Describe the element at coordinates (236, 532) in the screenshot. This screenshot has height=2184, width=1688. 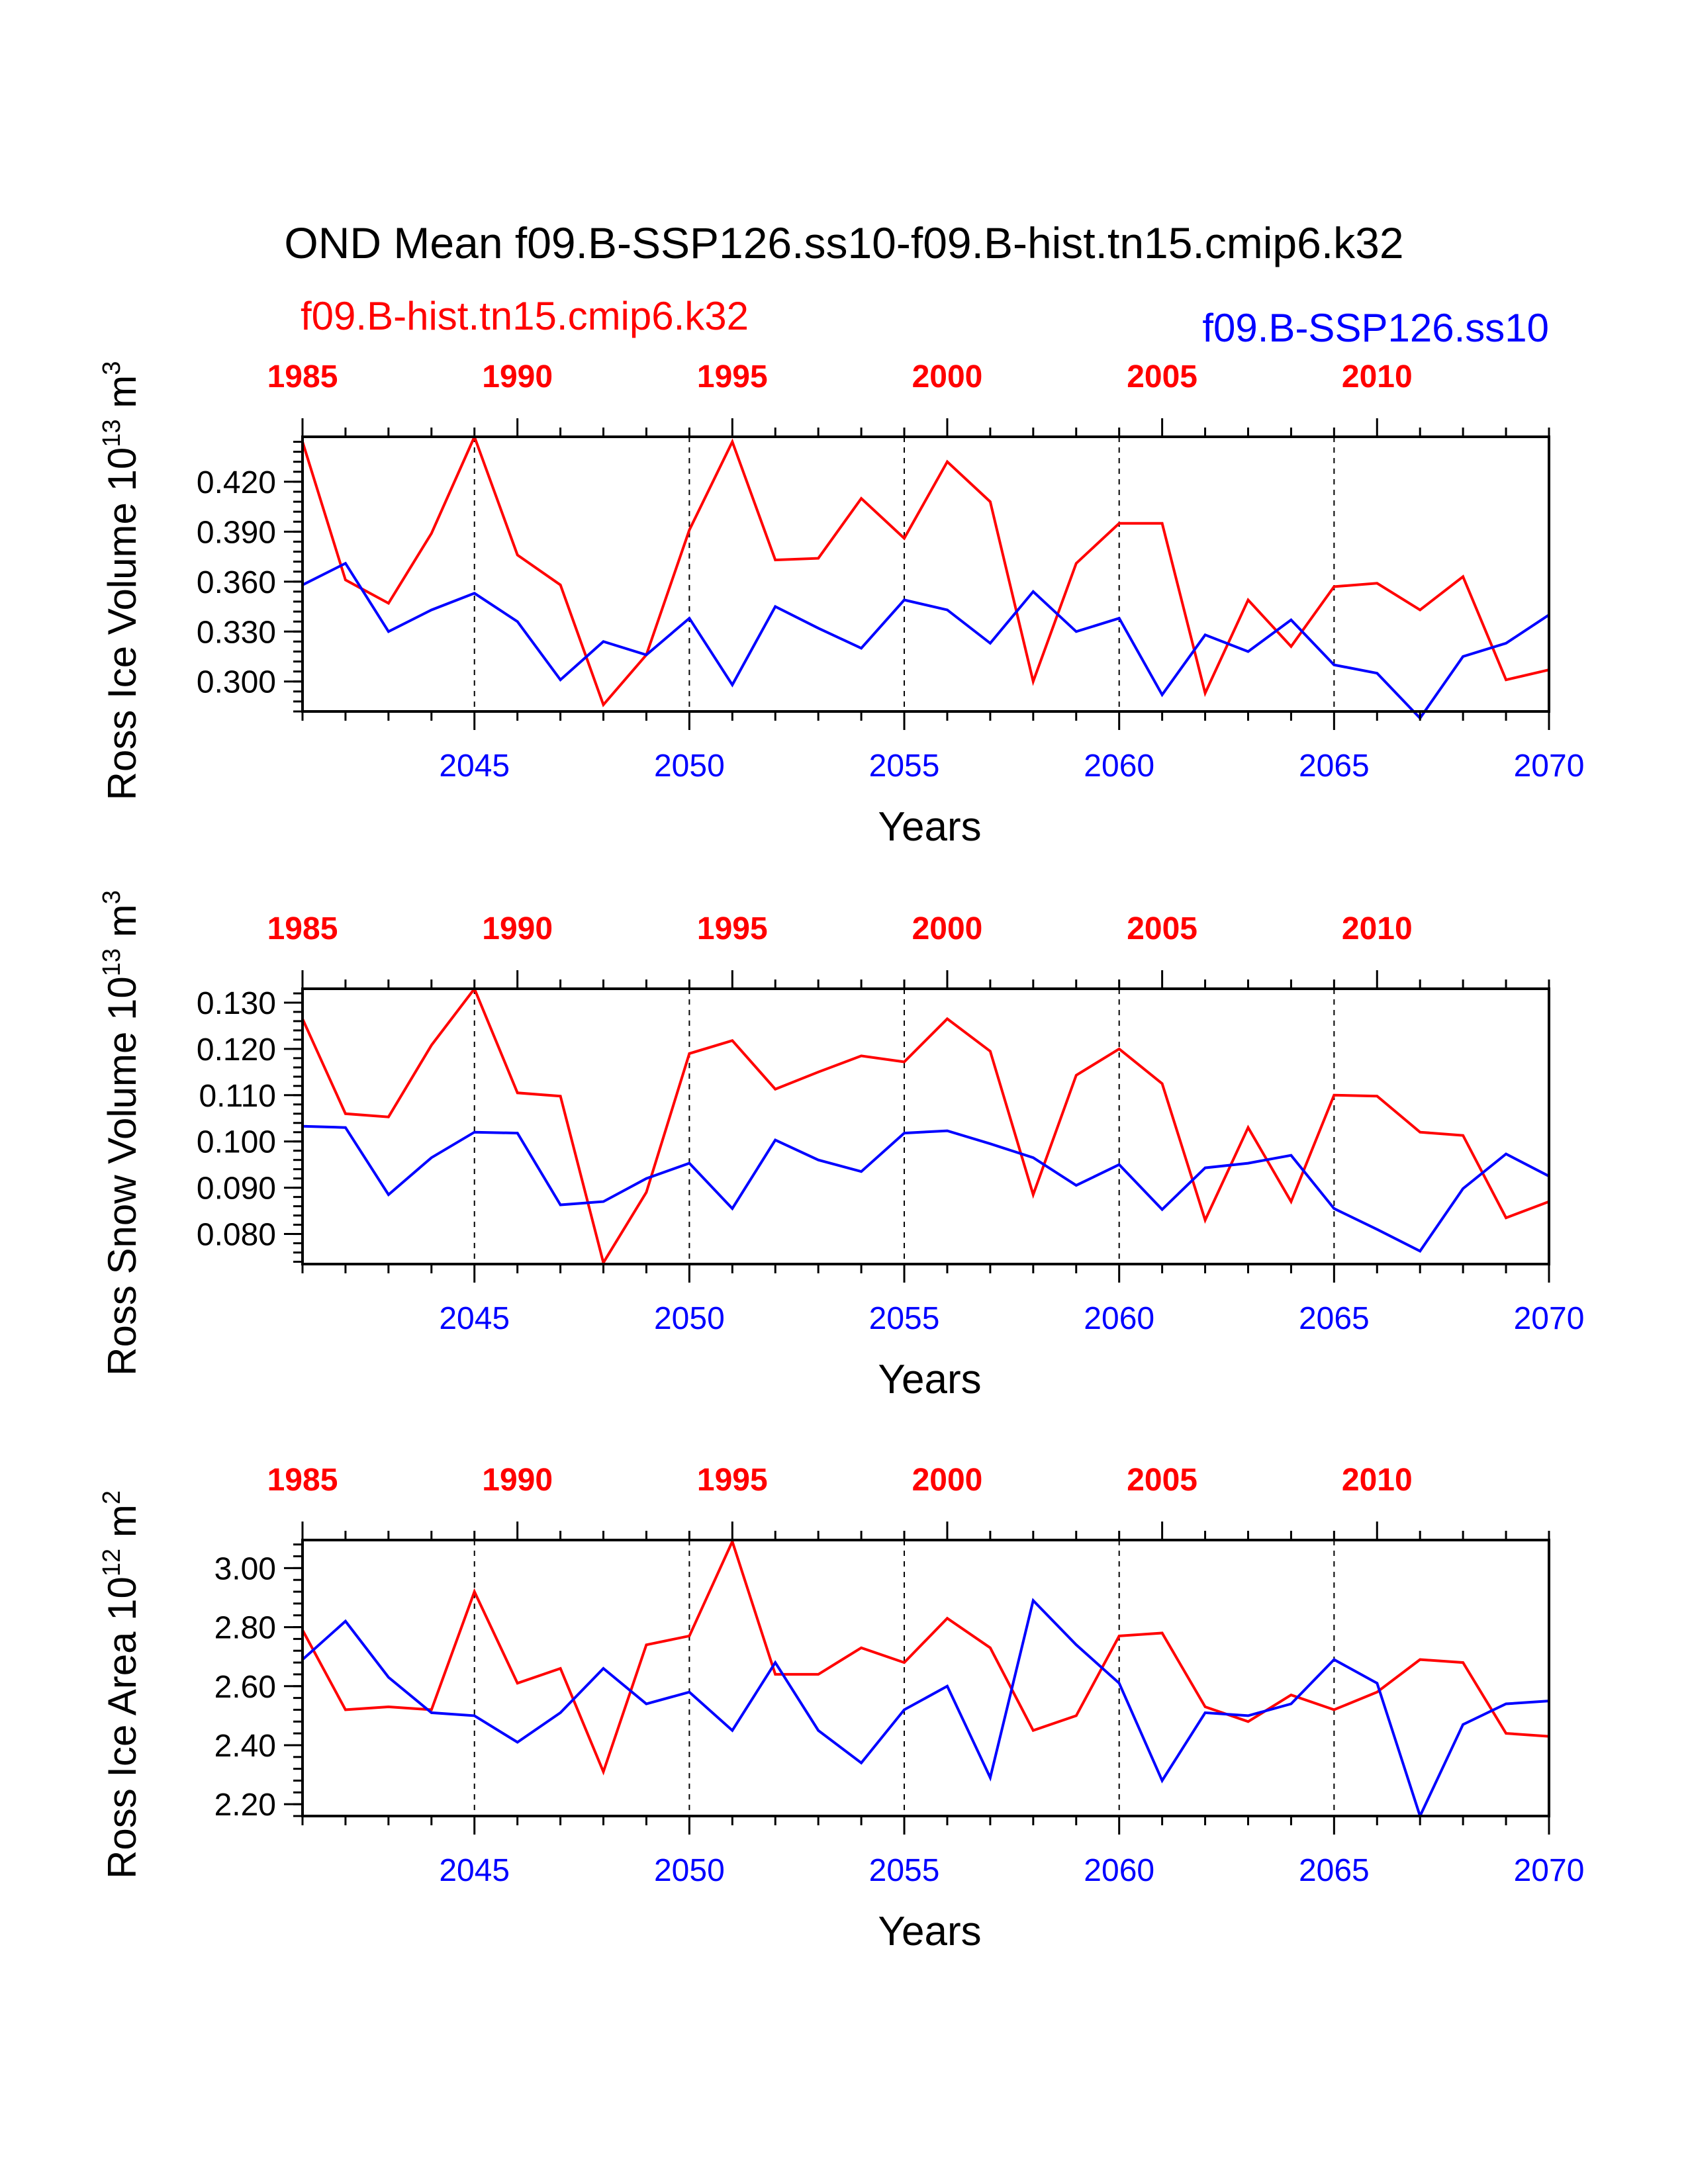
I see `y-tick-label: 0.390` at that location.